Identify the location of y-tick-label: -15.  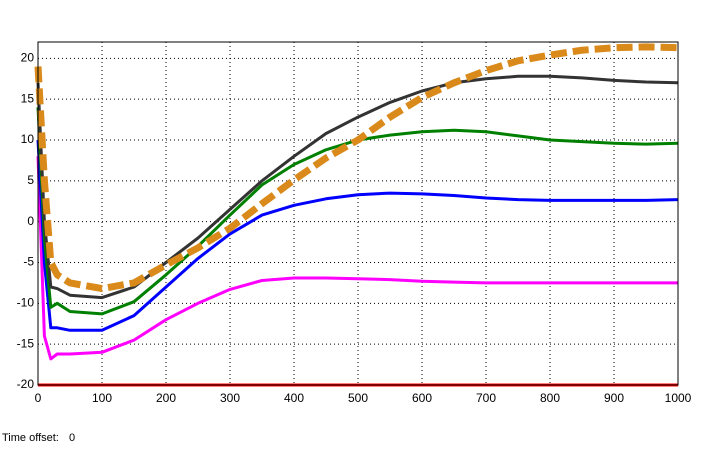
(26, 343).